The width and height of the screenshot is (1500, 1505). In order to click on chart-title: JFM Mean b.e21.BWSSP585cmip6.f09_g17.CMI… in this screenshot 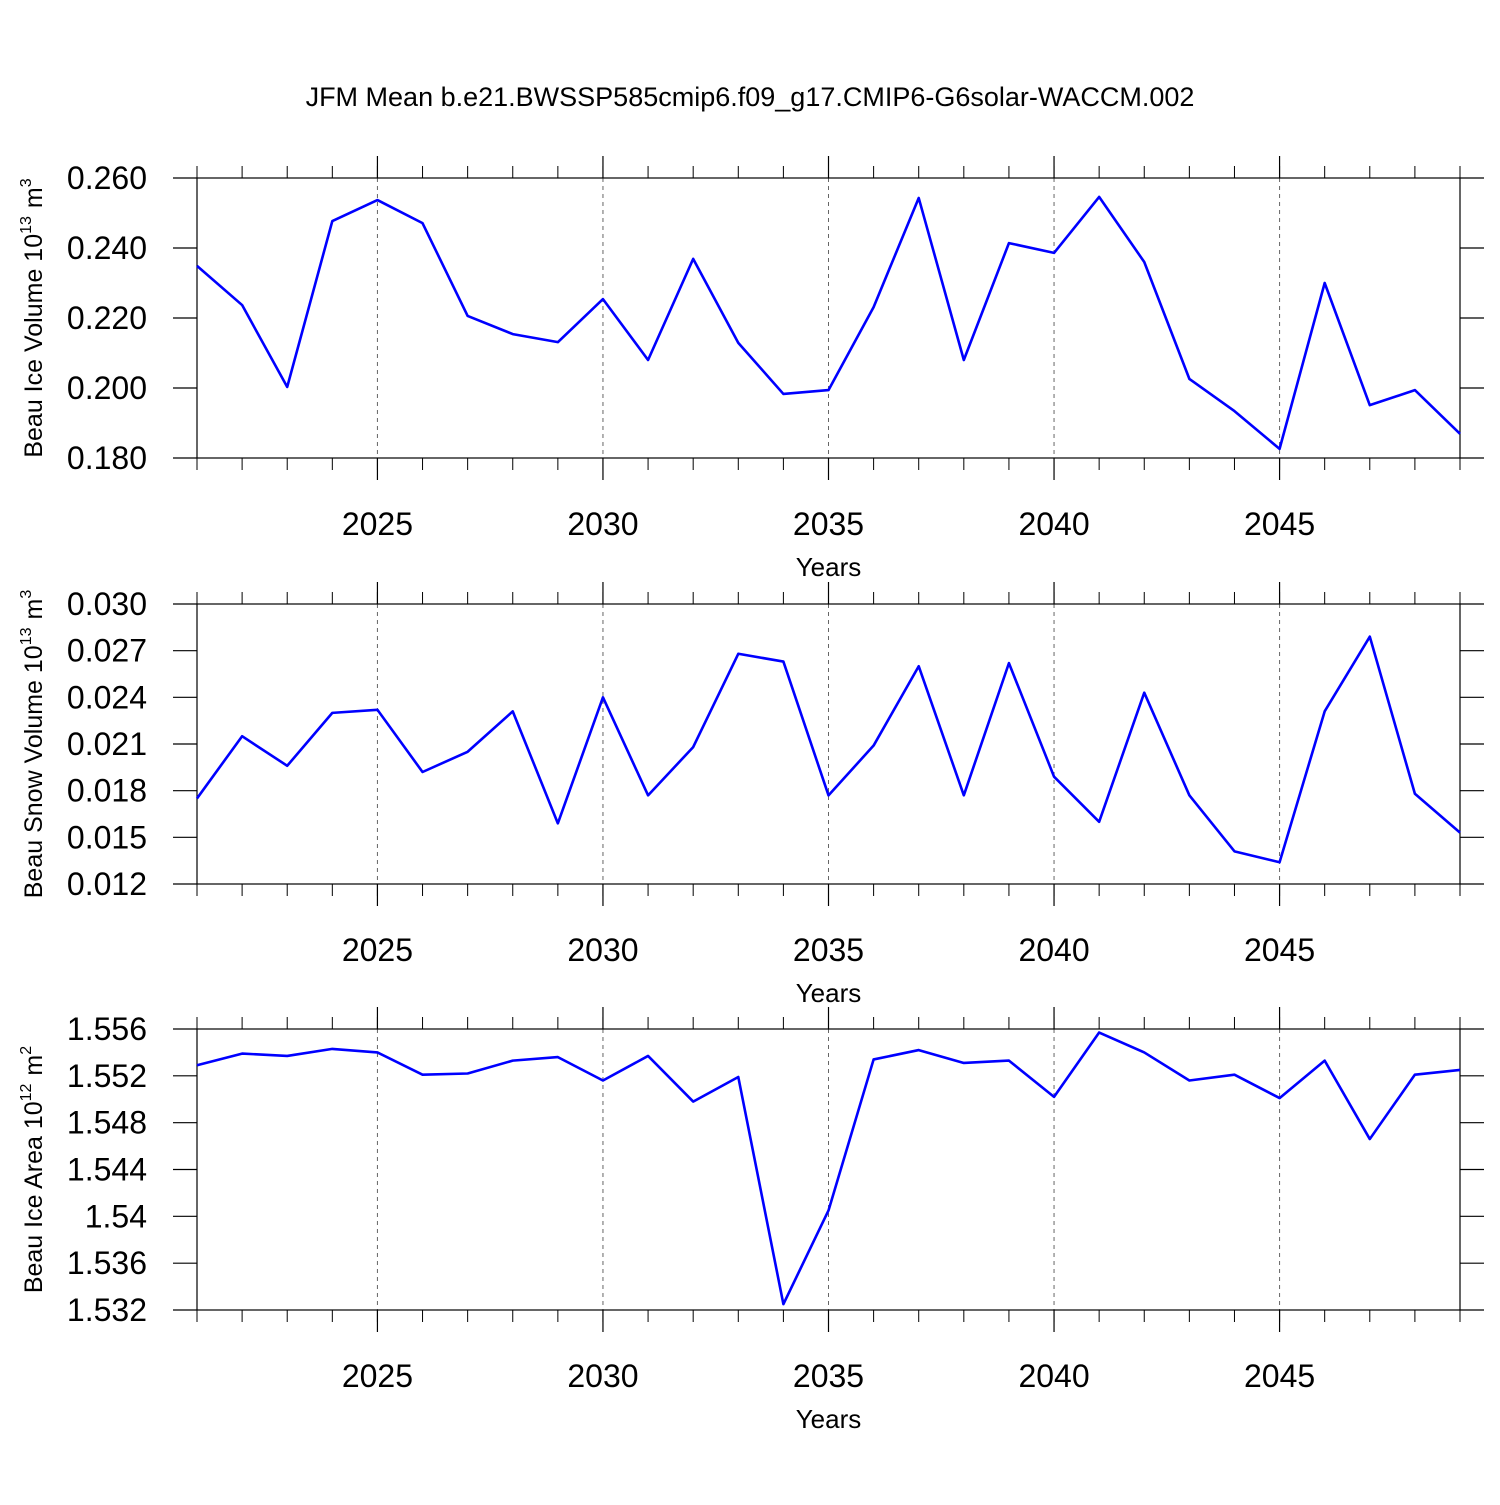, I will do `click(750, 97)`.